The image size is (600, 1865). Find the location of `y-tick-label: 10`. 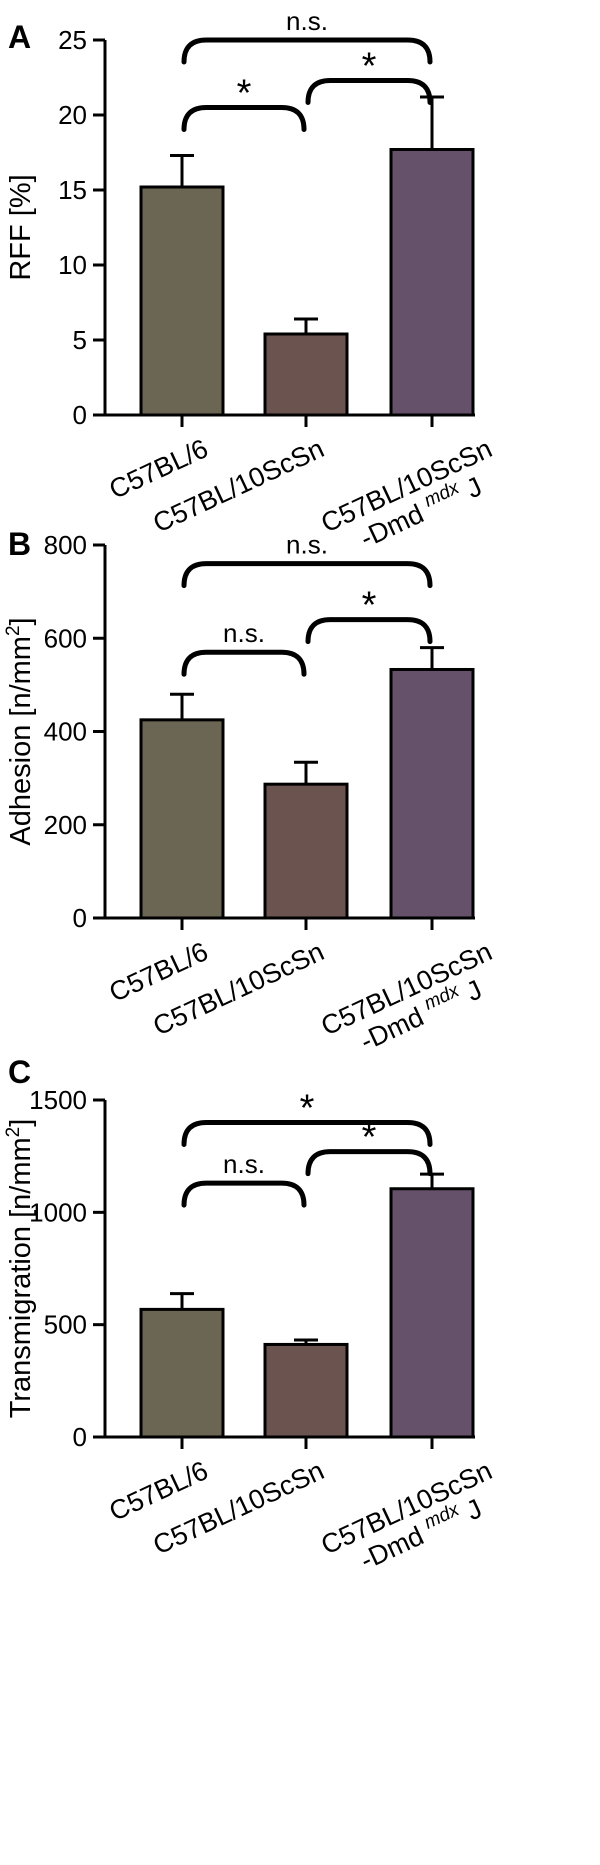

y-tick-label: 10 is located at coordinates (72, 265).